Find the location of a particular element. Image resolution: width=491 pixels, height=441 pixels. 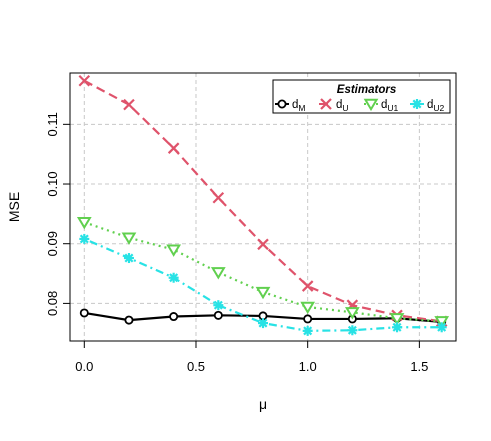

x-tick-label: 1.5 is located at coordinates (419, 366).